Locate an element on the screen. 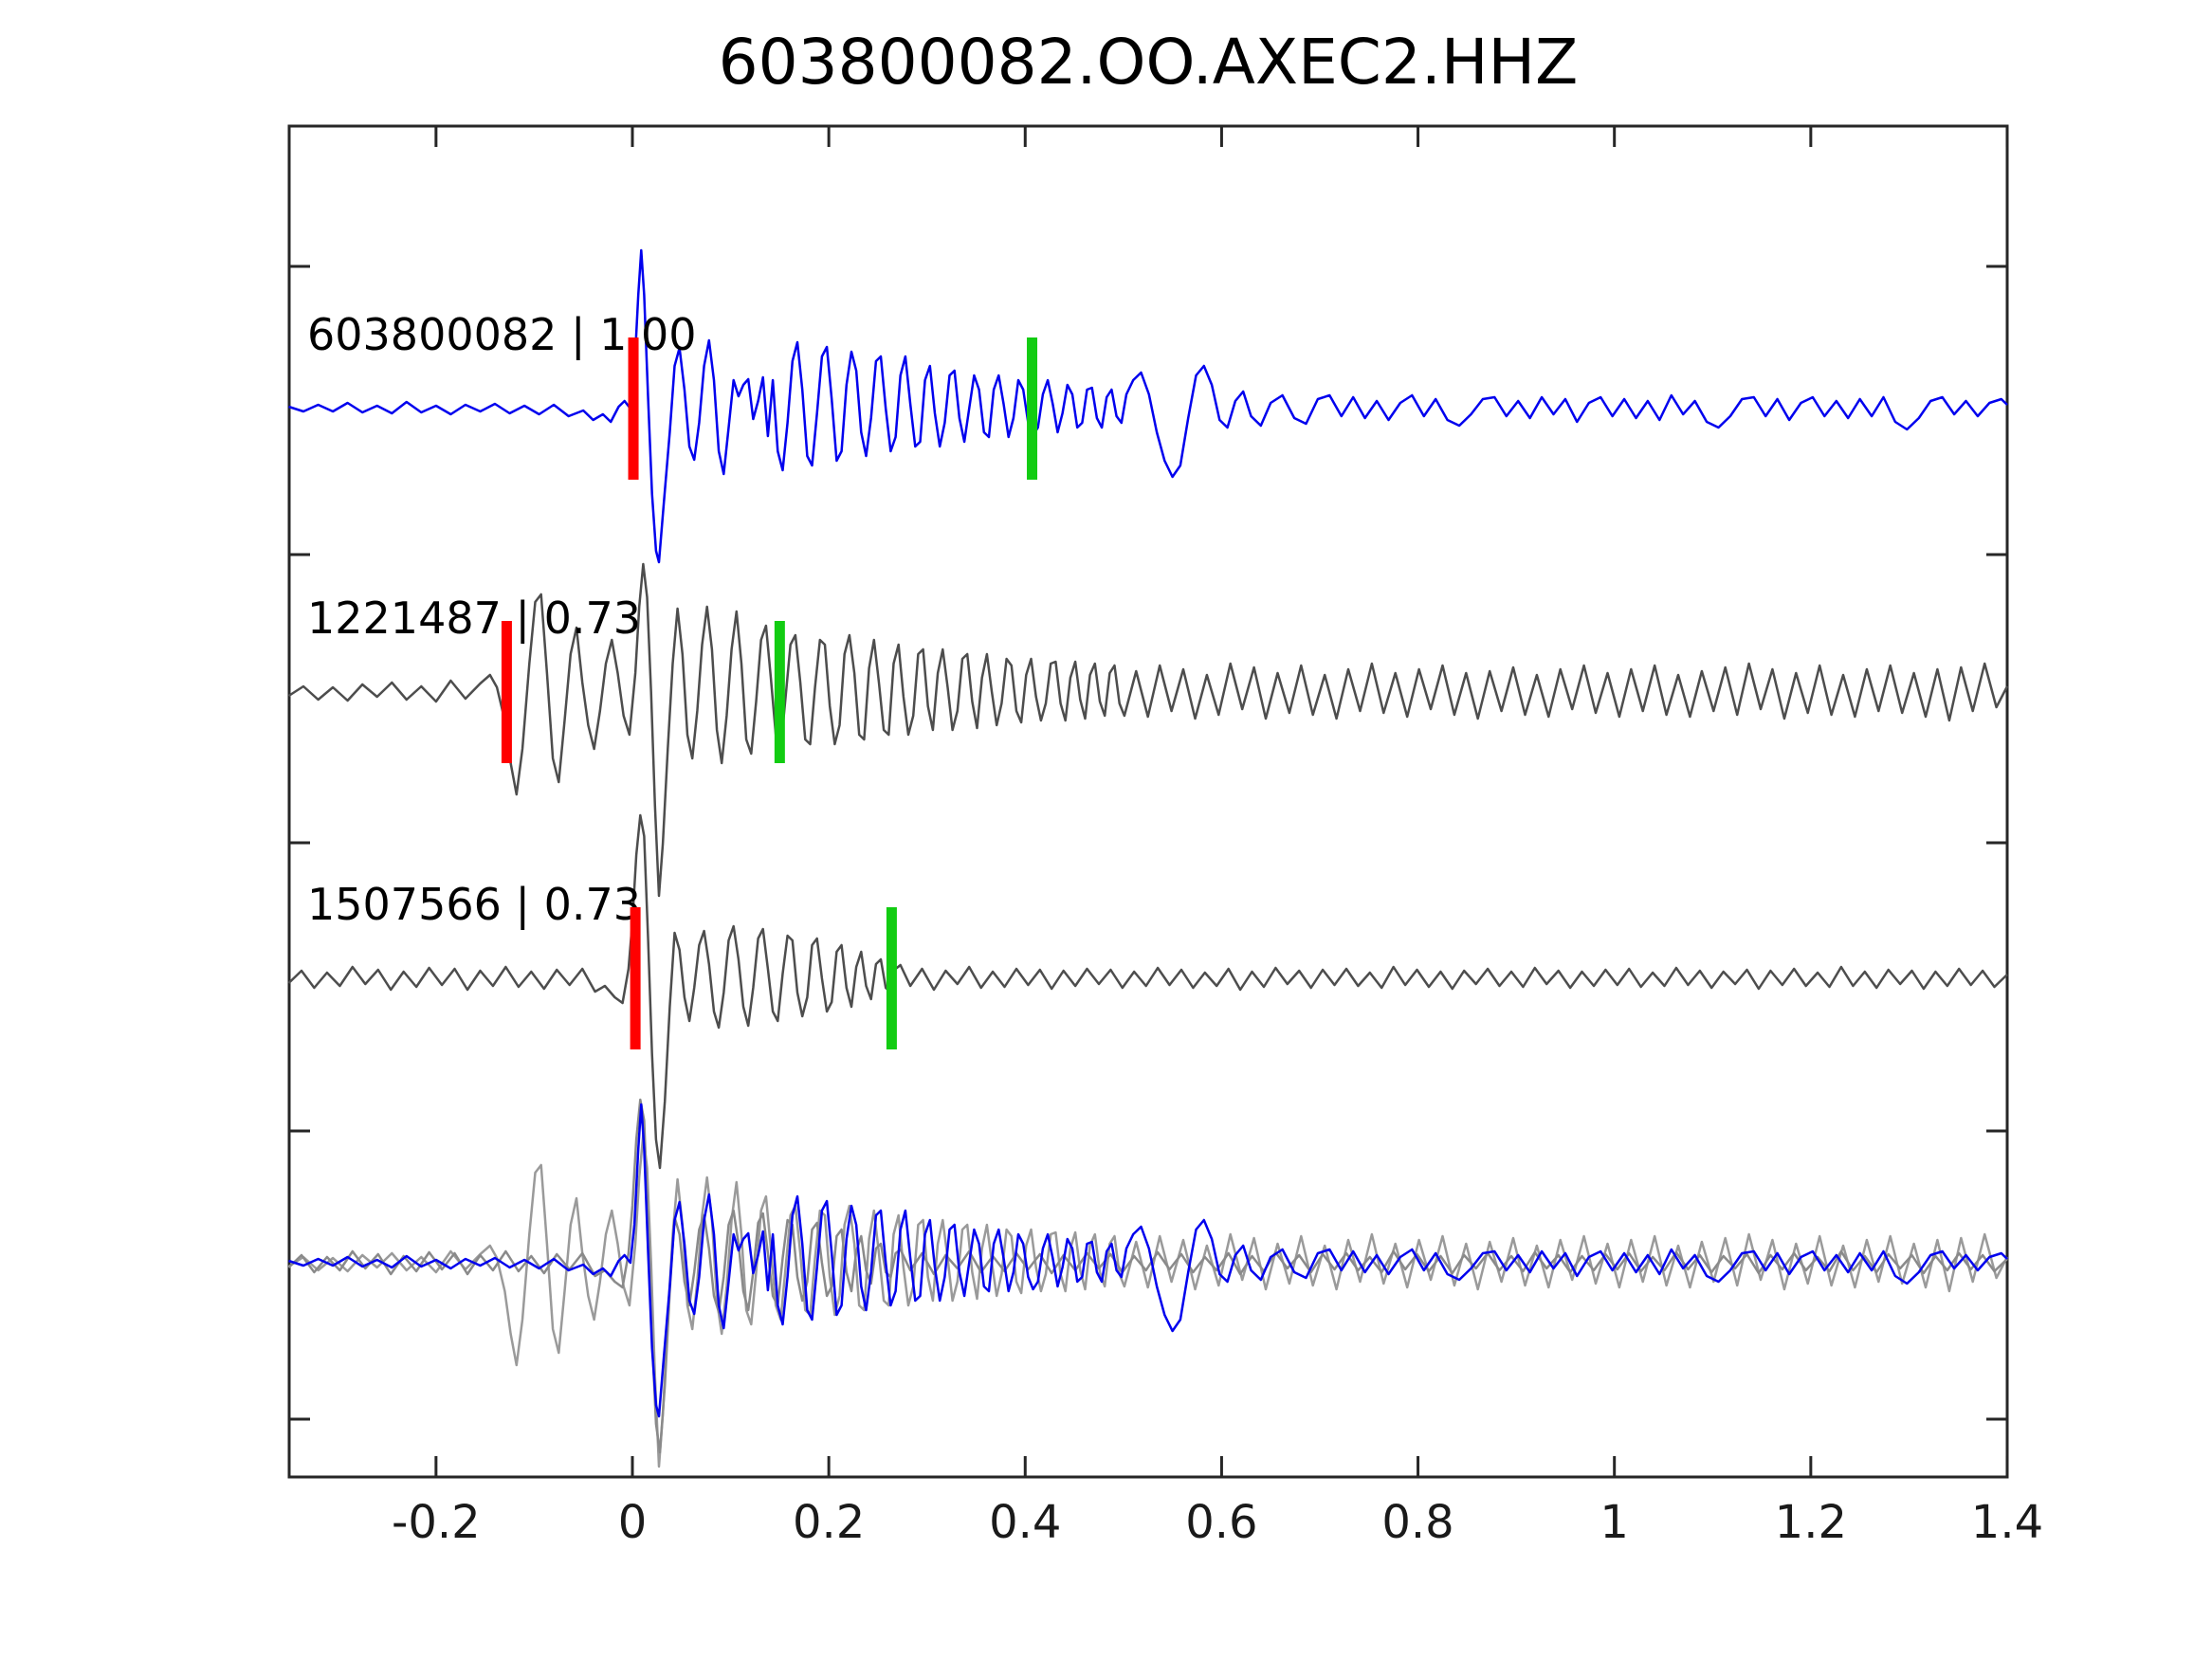 This screenshot has height=1659, width=2212. chart-title: 603800082.OO.AXEC2.HHZ is located at coordinates (1149, 62).